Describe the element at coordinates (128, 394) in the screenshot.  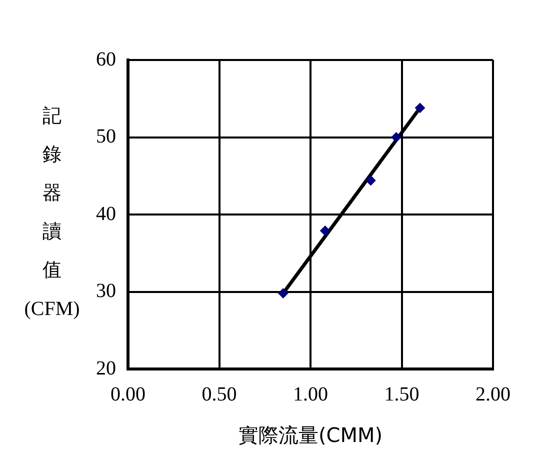
I see `x-tick-label: 0.00` at that location.